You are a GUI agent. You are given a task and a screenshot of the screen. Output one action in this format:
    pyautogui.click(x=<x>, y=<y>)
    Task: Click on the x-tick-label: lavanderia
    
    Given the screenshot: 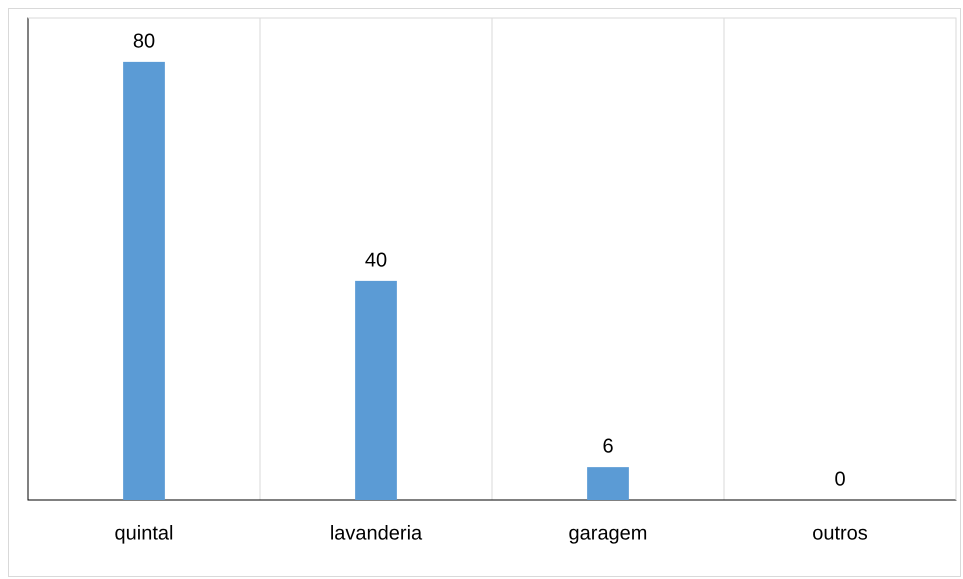 What is the action you would take?
    pyautogui.click(x=377, y=533)
    